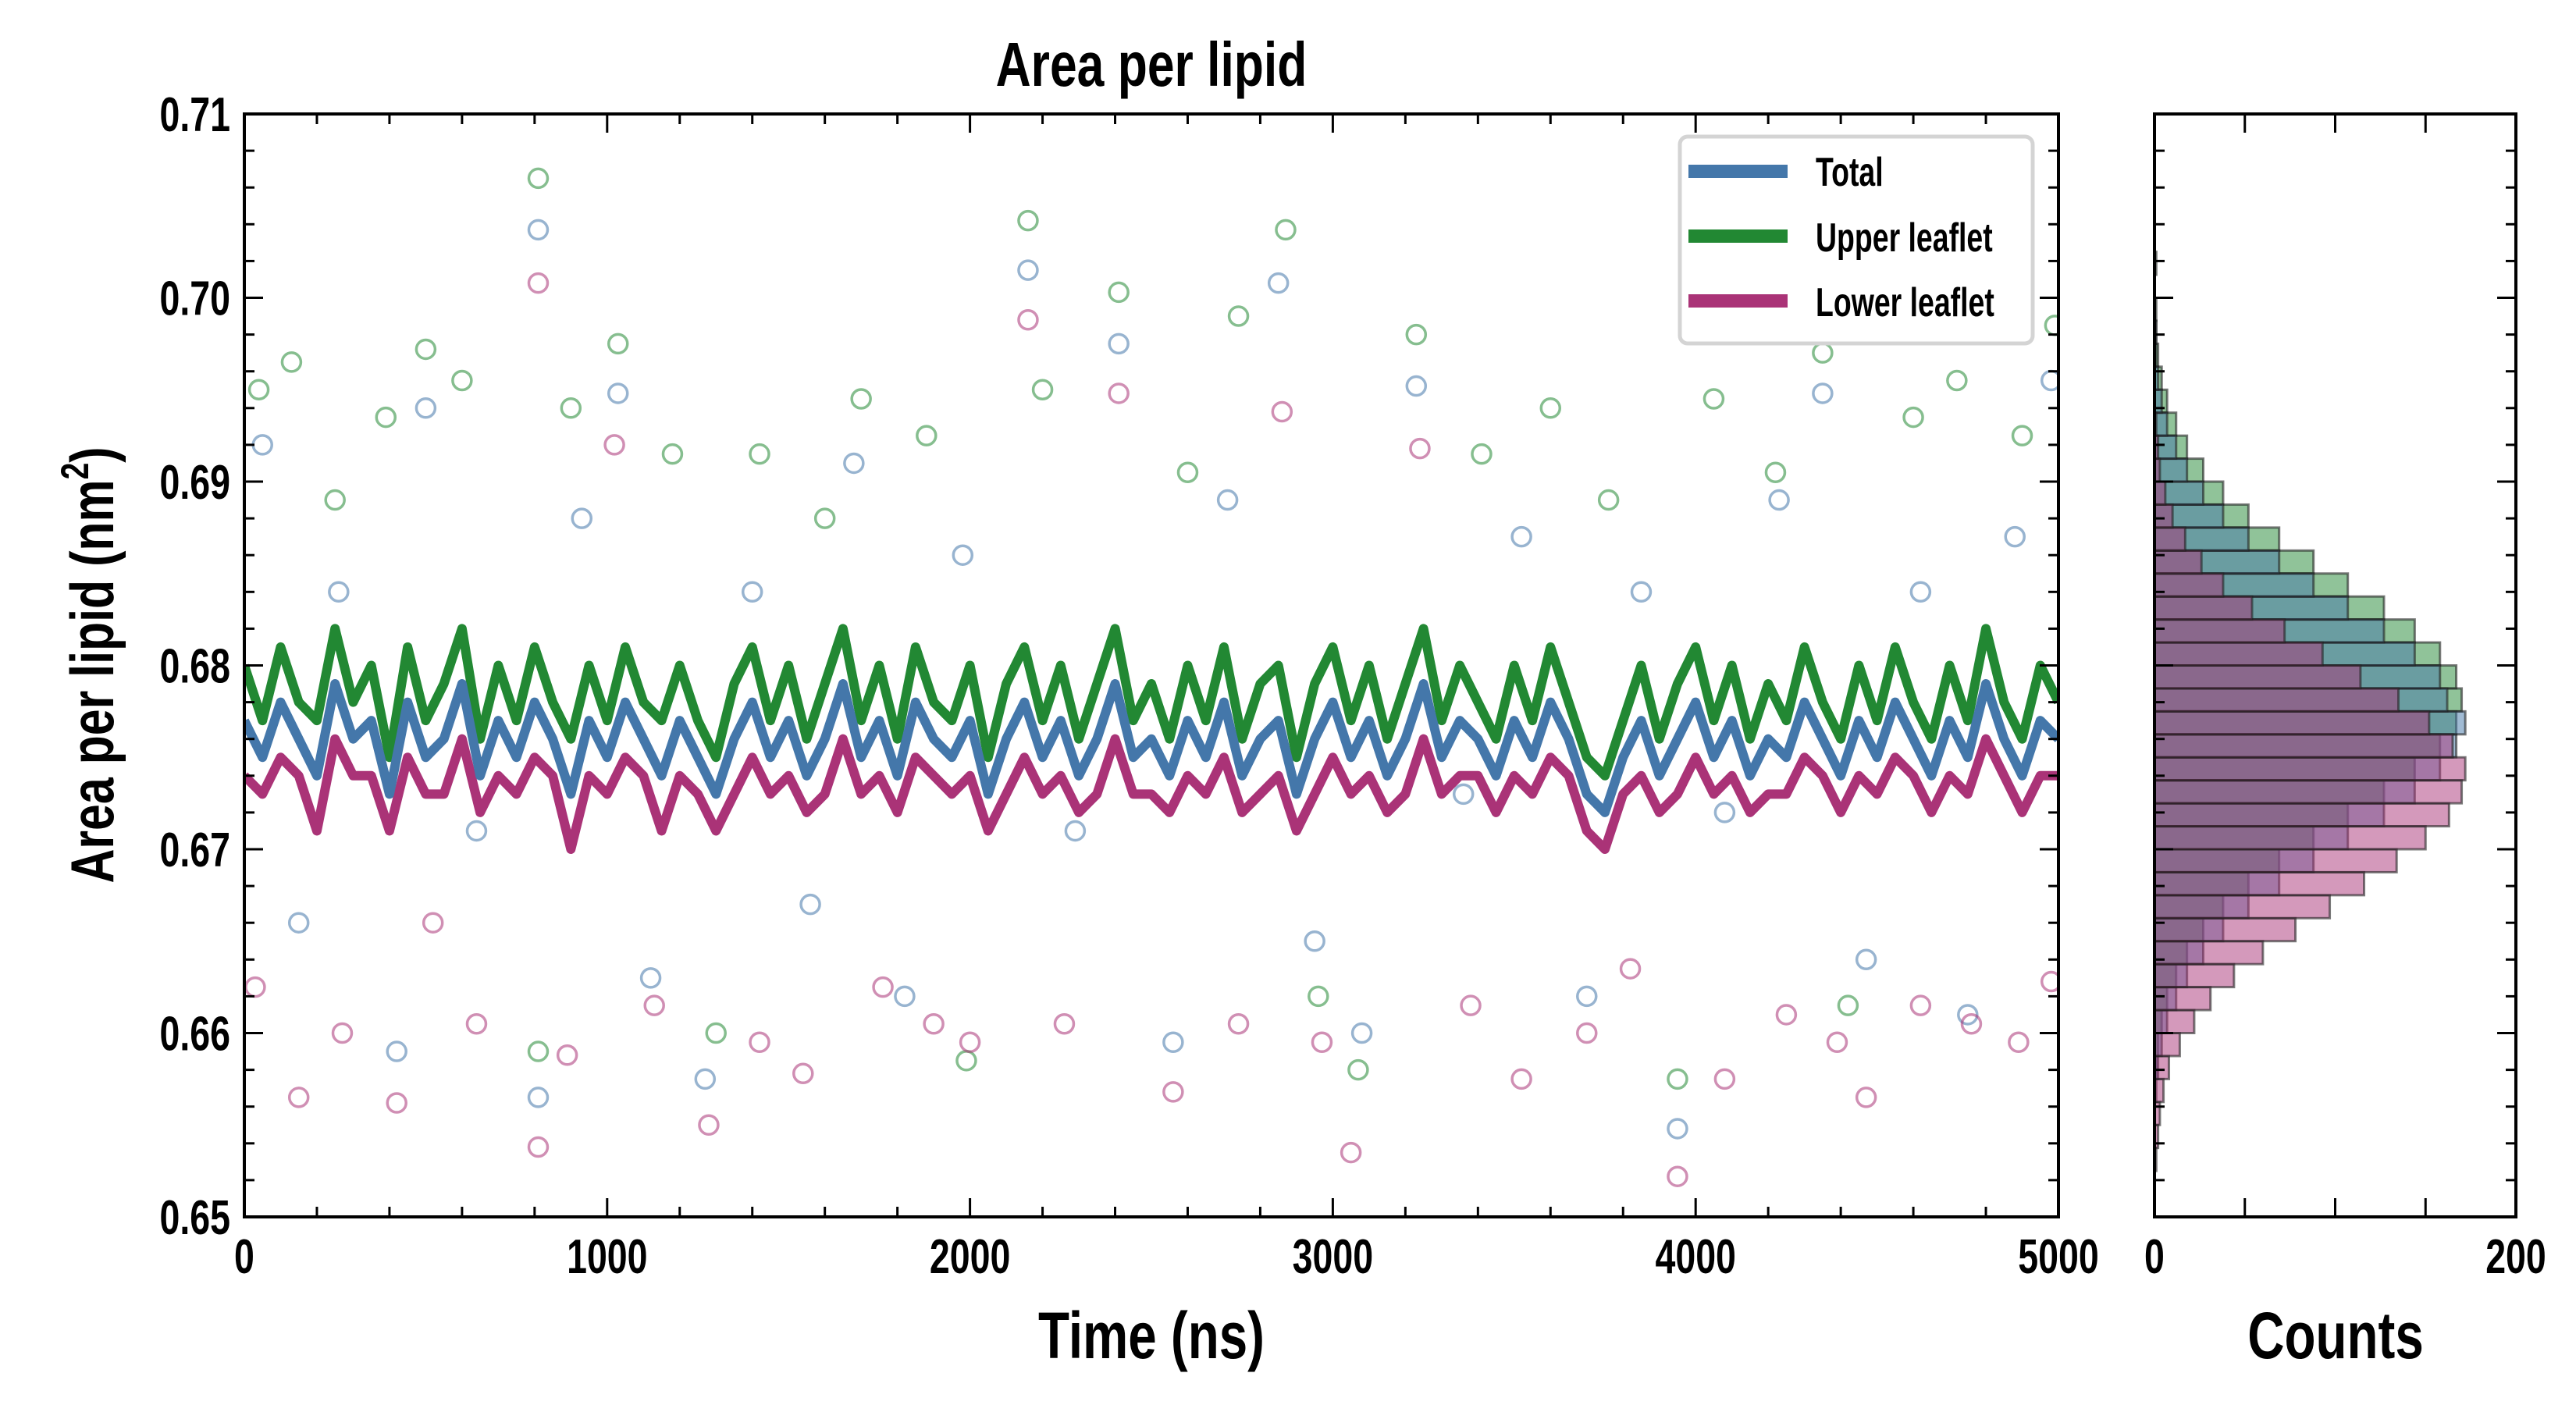 The height and width of the screenshot is (1405, 2576). I want to click on x-axis-label: Time (ns), so click(1151, 1336).